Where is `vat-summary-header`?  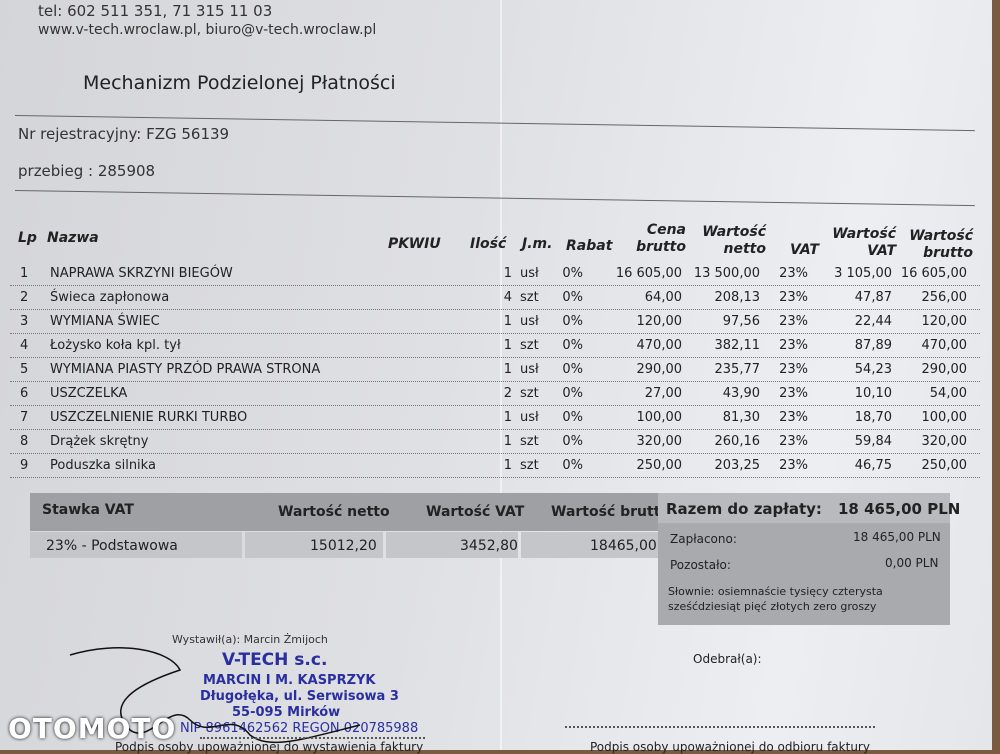 vat-summary-header is located at coordinates (346, 512).